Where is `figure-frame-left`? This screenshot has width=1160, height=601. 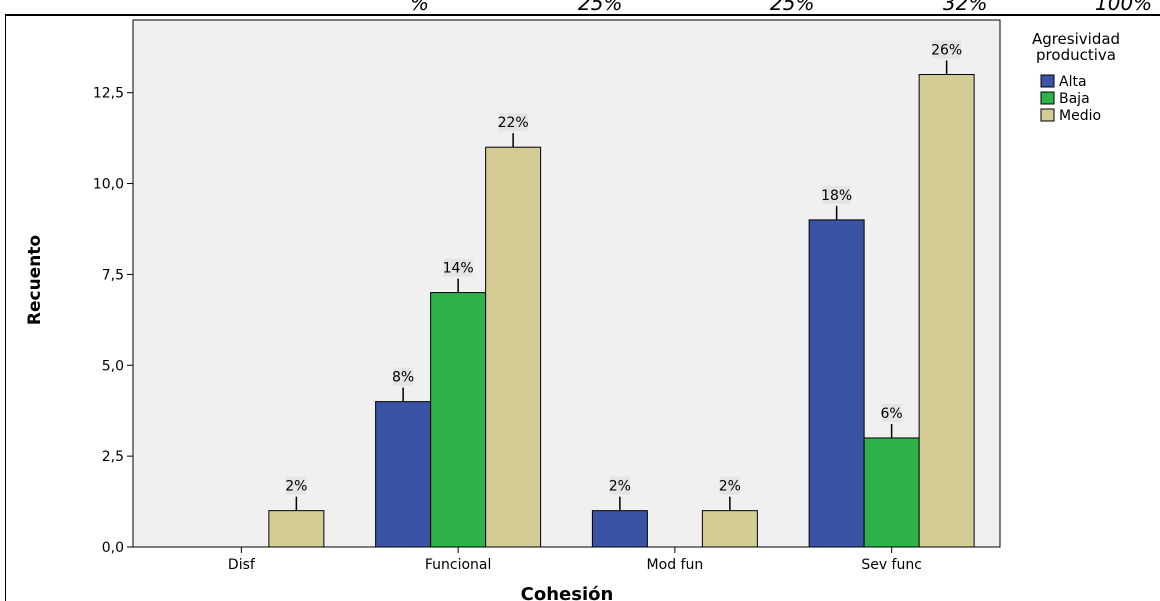
figure-frame-left is located at coordinates (5, 308).